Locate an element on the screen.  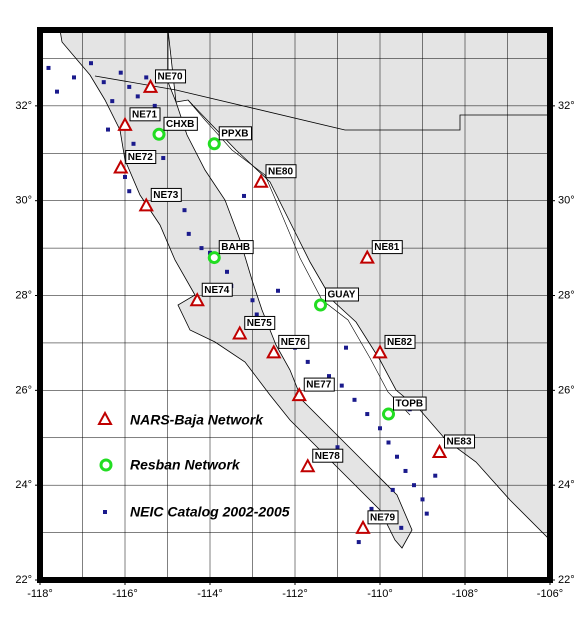
station-label: NE80 is located at coordinates (280, 171).